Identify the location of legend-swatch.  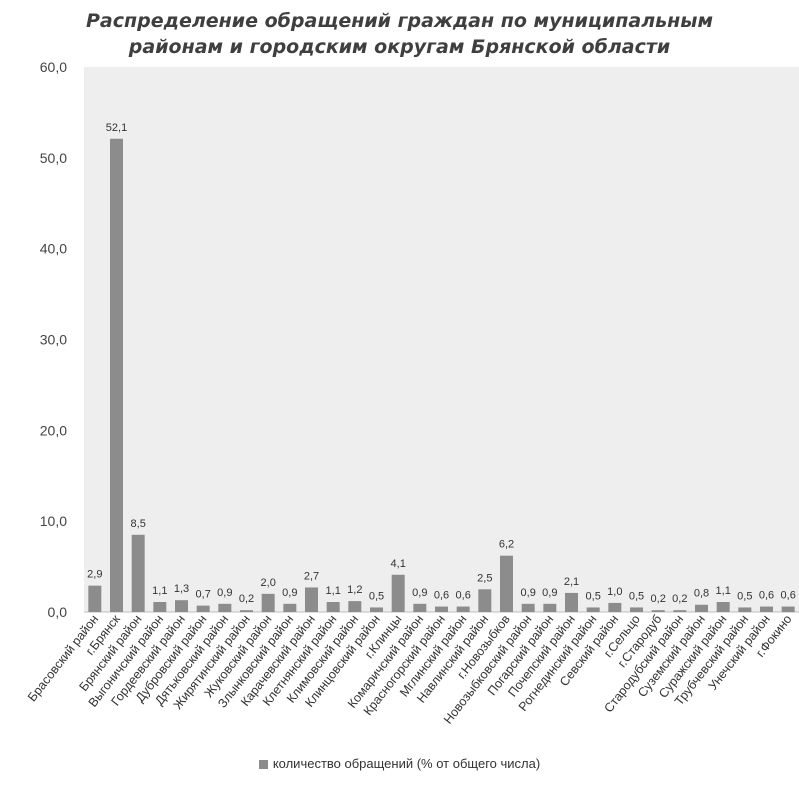
(263, 764).